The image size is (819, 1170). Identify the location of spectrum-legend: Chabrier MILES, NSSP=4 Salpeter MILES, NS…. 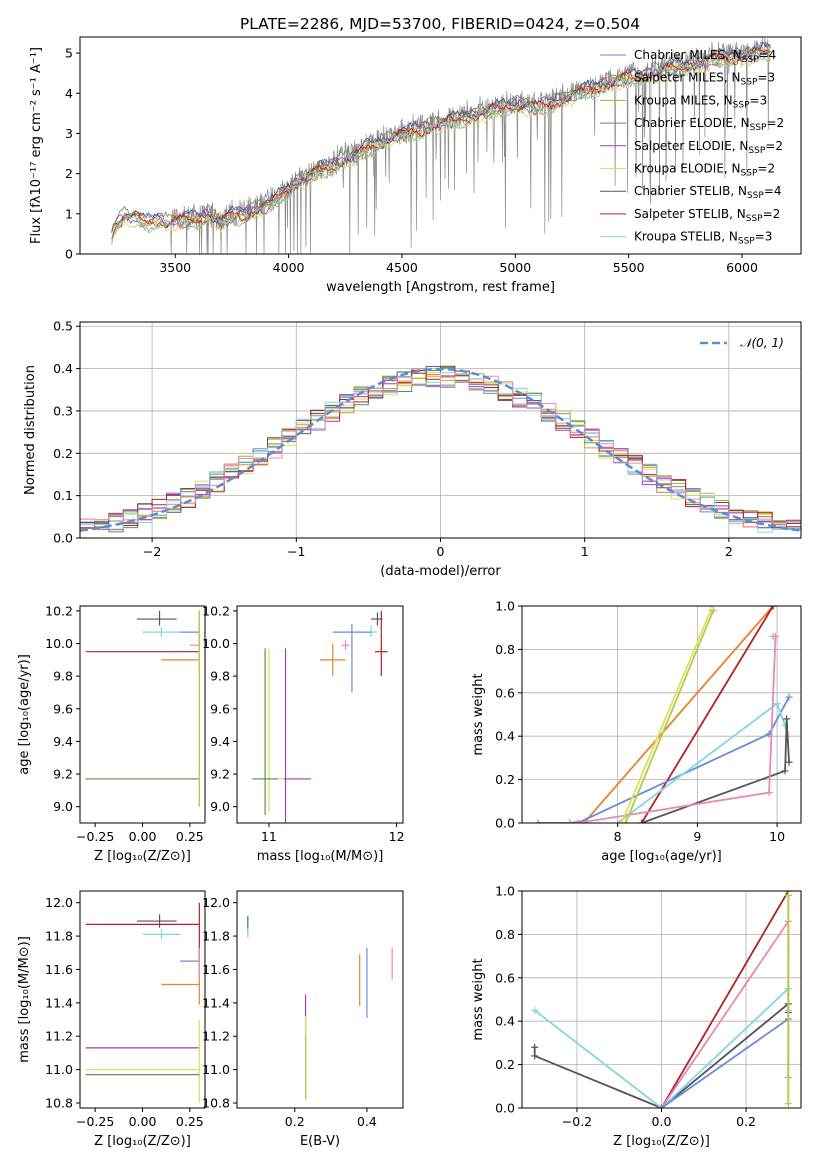
(692, 147).